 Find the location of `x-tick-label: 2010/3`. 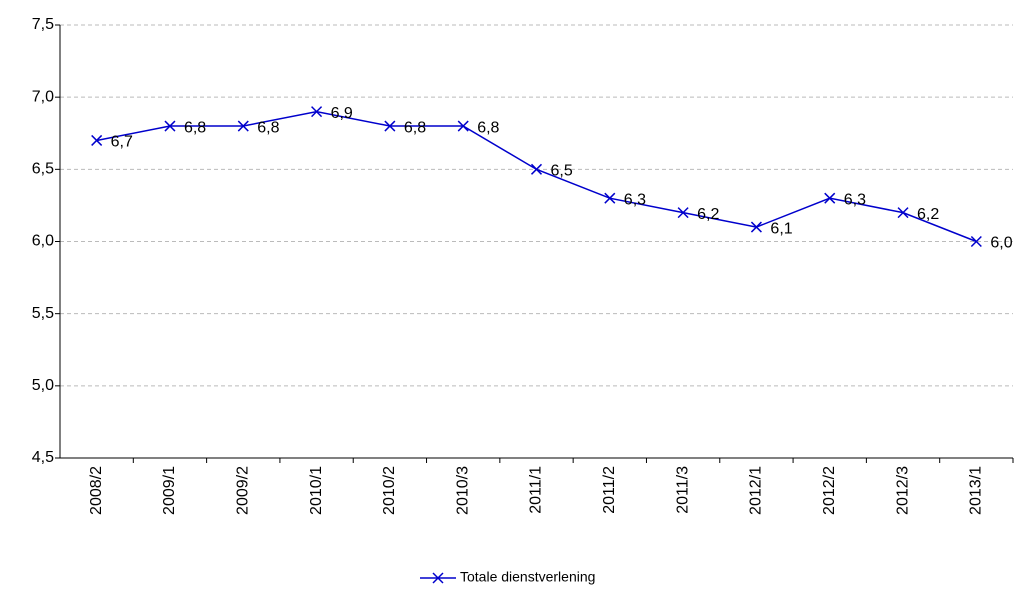

x-tick-label: 2010/3 is located at coordinates (462, 490).